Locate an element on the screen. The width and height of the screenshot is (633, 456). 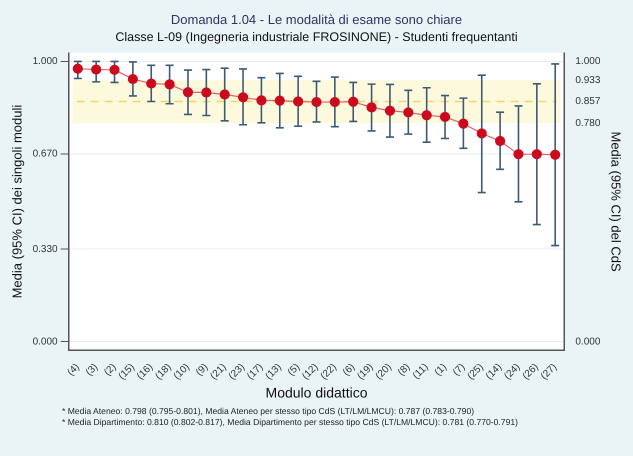
y-tick-label: 0.670 is located at coordinates (45, 154).